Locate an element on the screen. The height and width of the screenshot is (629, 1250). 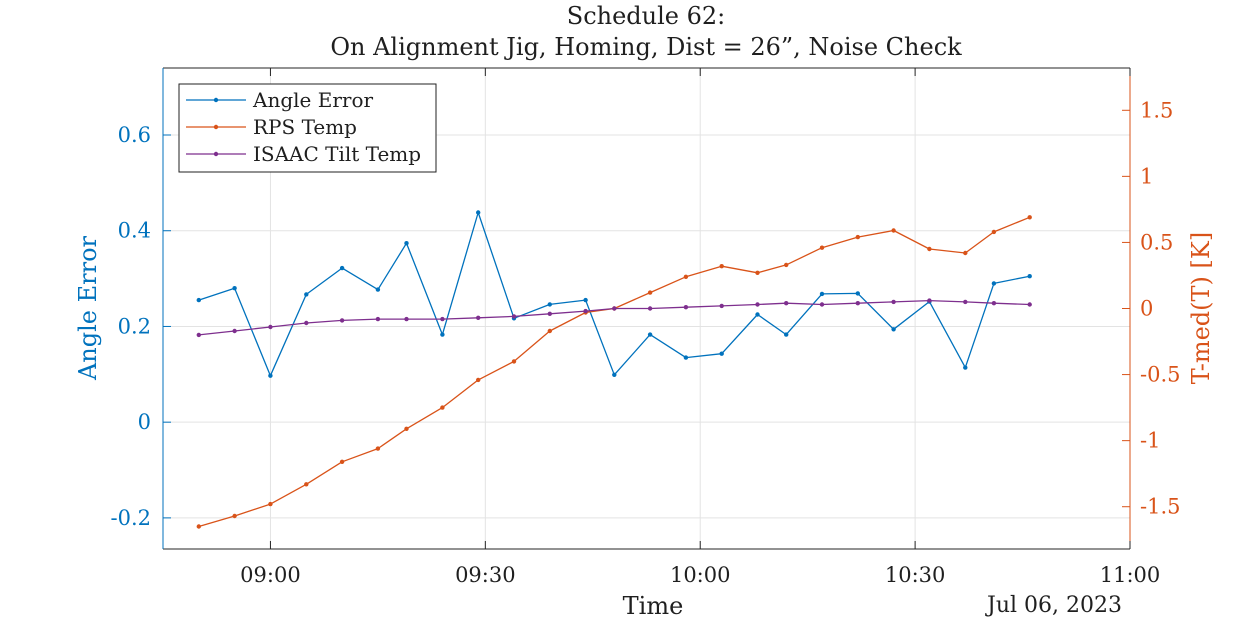
right-tick-label: 1 is located at coordinates (1146, 176).